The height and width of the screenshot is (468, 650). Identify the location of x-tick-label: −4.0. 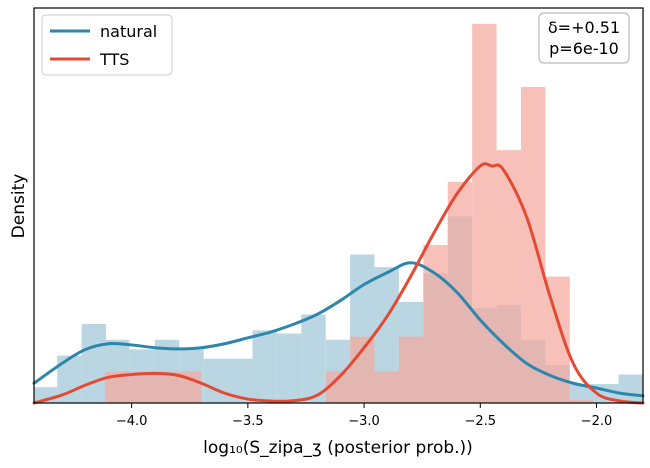
(132, 421).